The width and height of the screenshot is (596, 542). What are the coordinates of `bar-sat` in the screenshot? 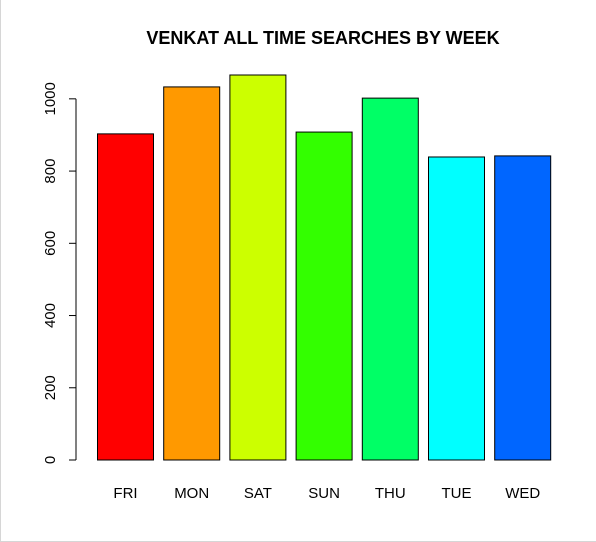 It's located at (258, 267).